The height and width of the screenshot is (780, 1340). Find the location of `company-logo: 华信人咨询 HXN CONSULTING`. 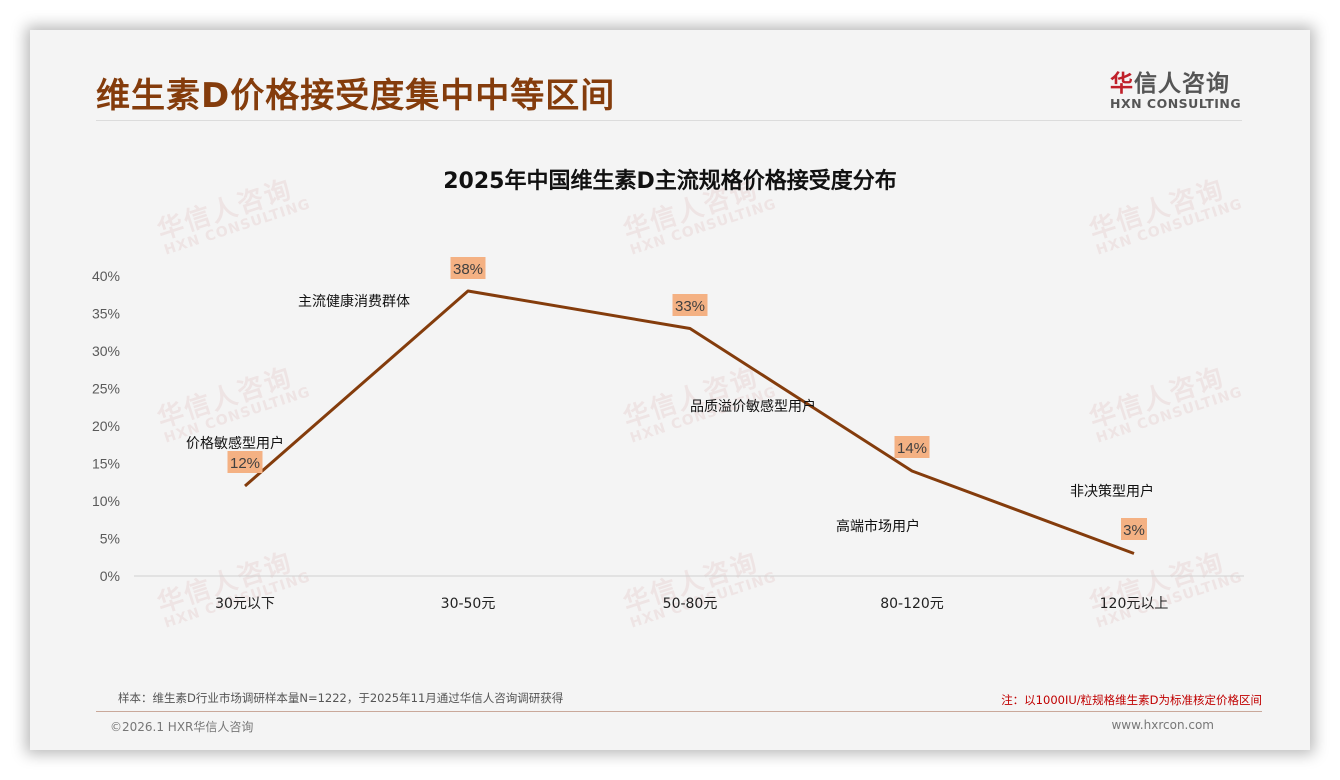

company-logo: 华信人咨询 HXN CONSULTING is located at coordinates (1180, 87).